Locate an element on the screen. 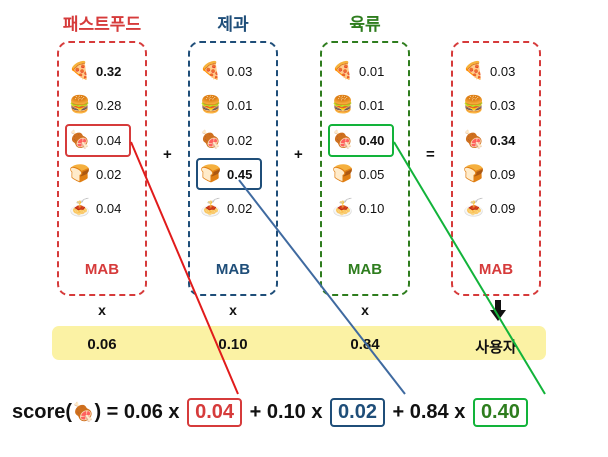 The height and width of the screenshot is (457, 608). mab-item-pasta: 🍝 0.04 is located at coordinates (94, 208).